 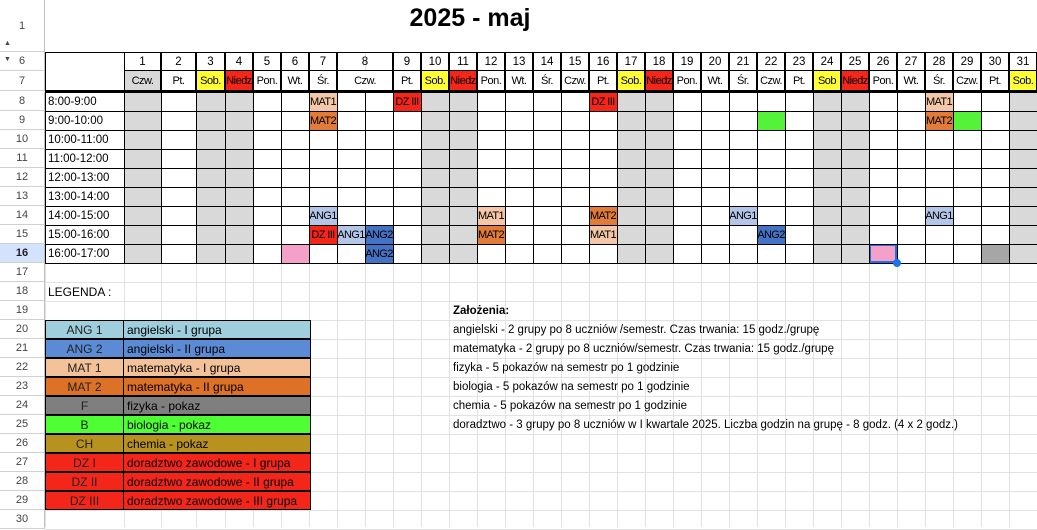 I want to click on day-number-header: 15, so click(x=575, y=61).